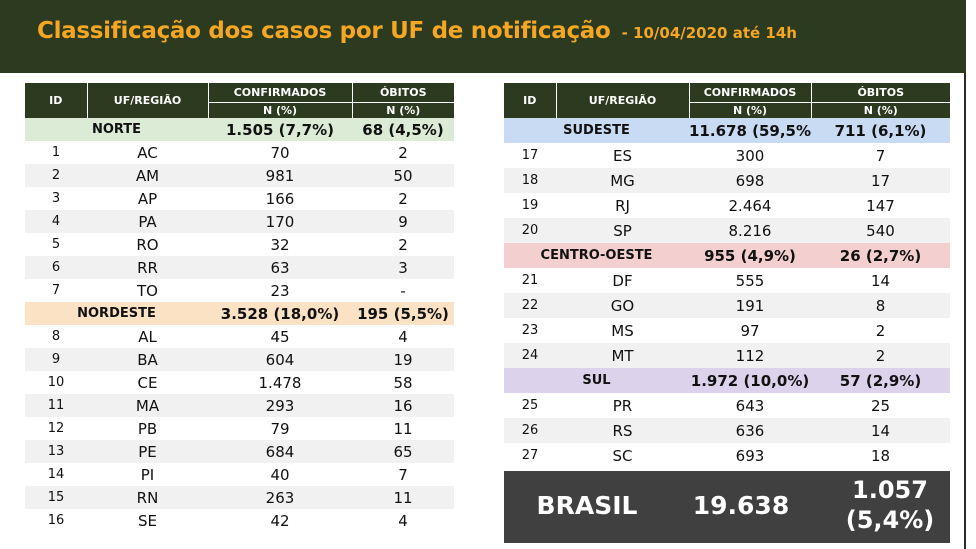  Describe the element at coordinates (147, 382) in the screenshot. I see `cell-uf: CE` at that location.